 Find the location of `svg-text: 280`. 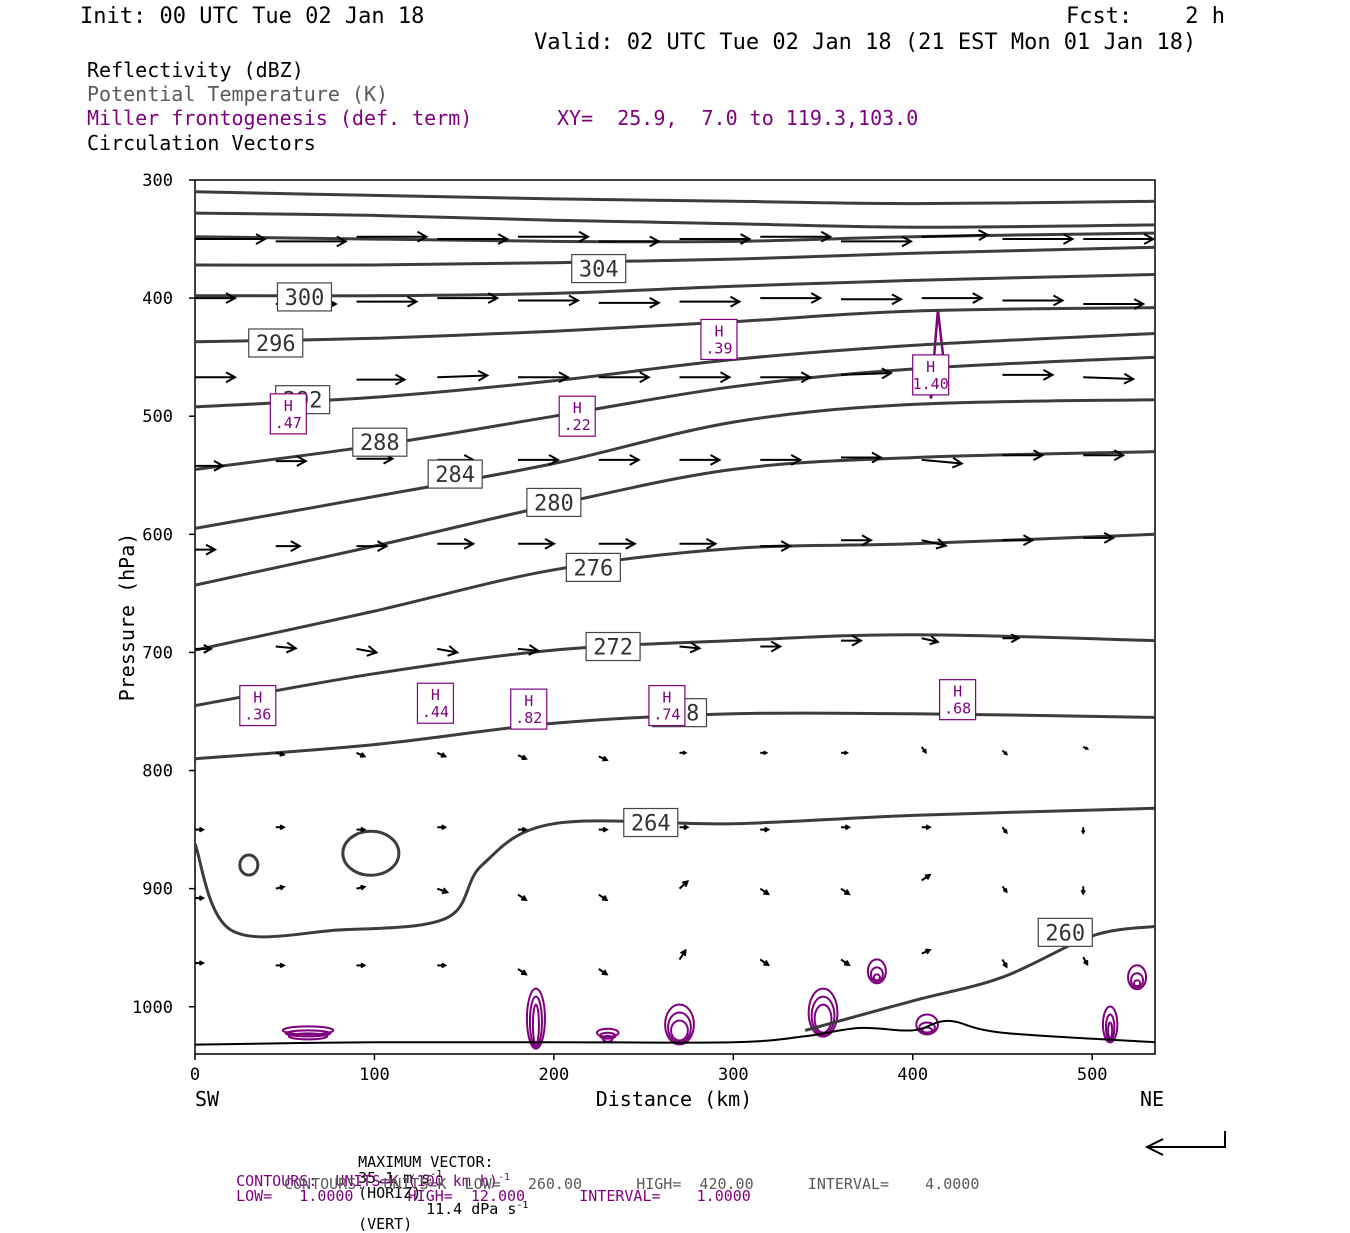

svg-text: 280 is located at coordinates (554, 503).